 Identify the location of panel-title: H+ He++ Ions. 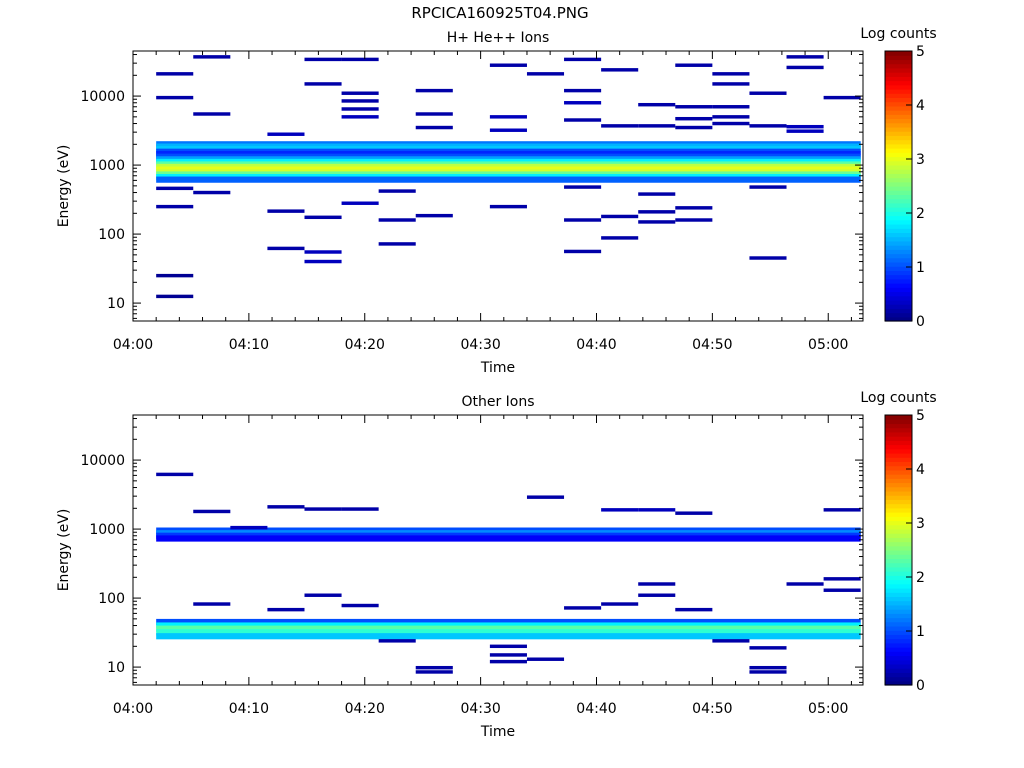
(498, 38).